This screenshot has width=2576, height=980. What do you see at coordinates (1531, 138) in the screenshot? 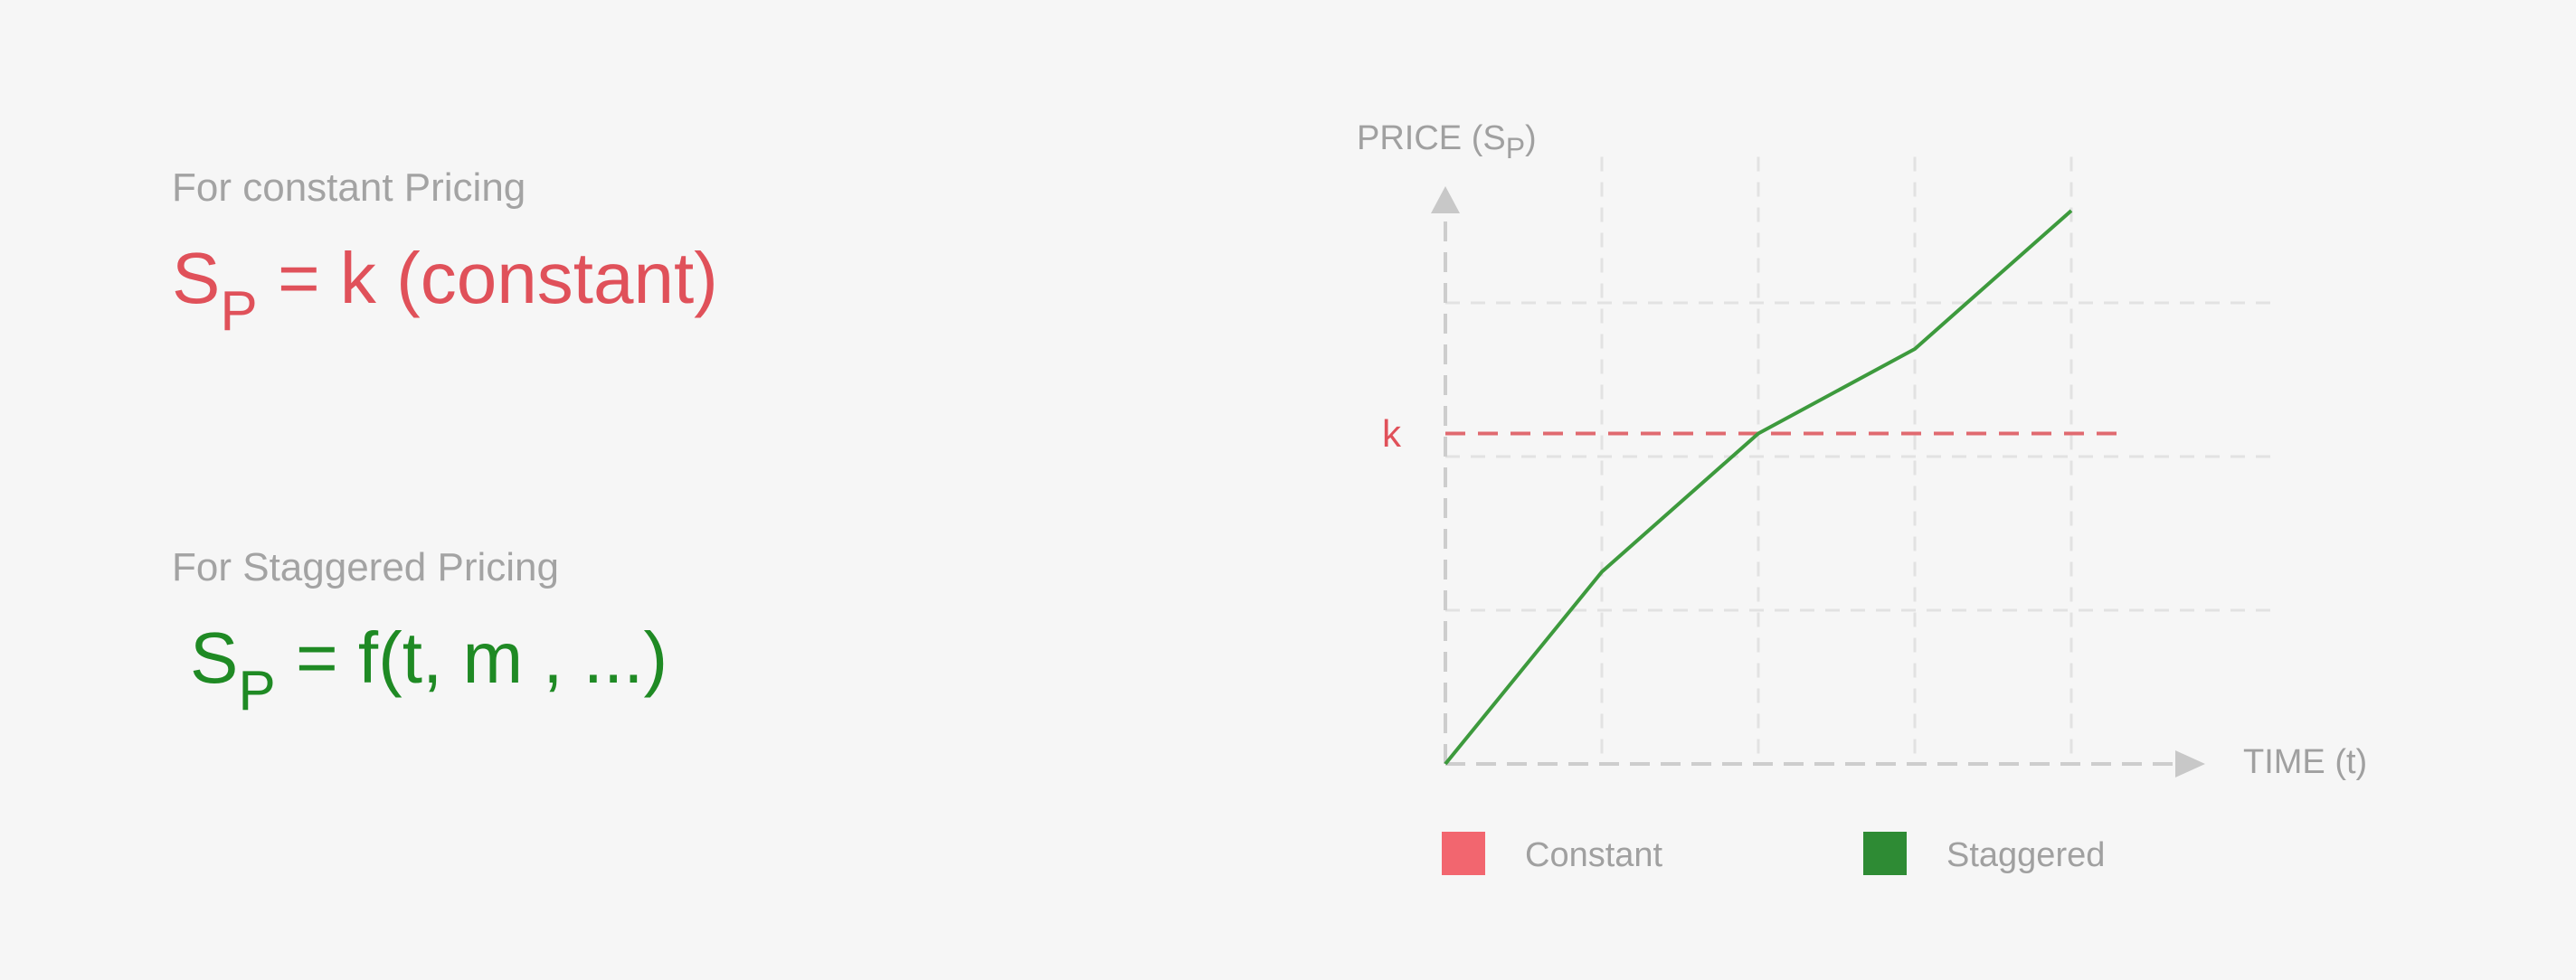
I see `y-axis-label-end: )` at bounding box center [1531, 138].